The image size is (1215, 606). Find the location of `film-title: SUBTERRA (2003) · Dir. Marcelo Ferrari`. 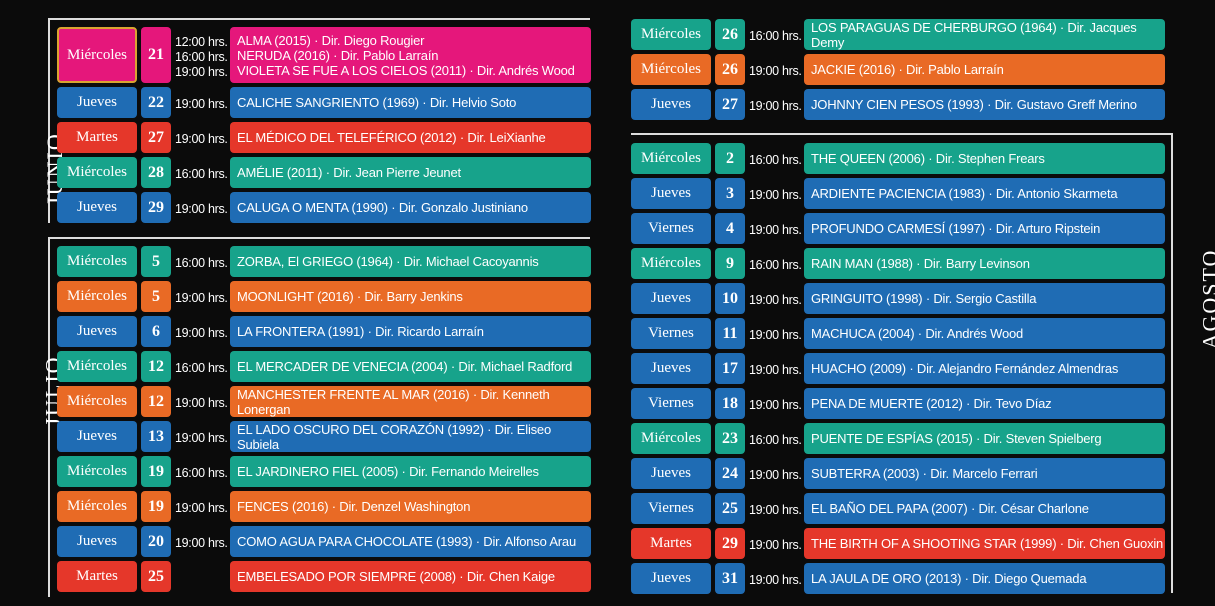

film-title: SUBTERRA (2003) · Dir. Marcelo Ferrari is located at coordinates (924, 473).